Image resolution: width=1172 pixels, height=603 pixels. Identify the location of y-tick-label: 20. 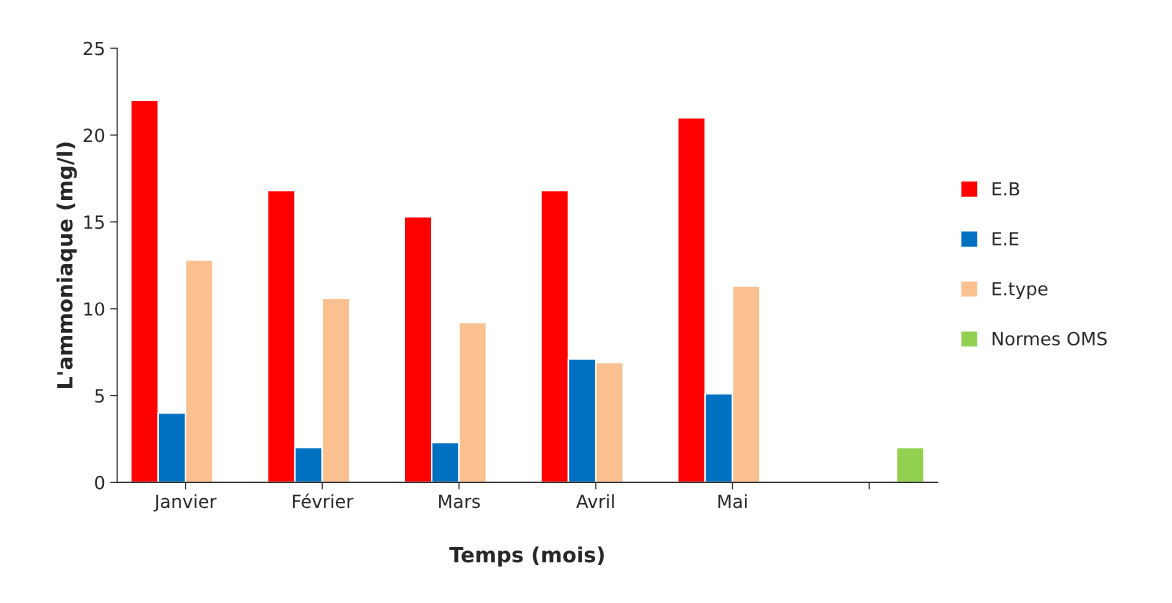
(94, 135).